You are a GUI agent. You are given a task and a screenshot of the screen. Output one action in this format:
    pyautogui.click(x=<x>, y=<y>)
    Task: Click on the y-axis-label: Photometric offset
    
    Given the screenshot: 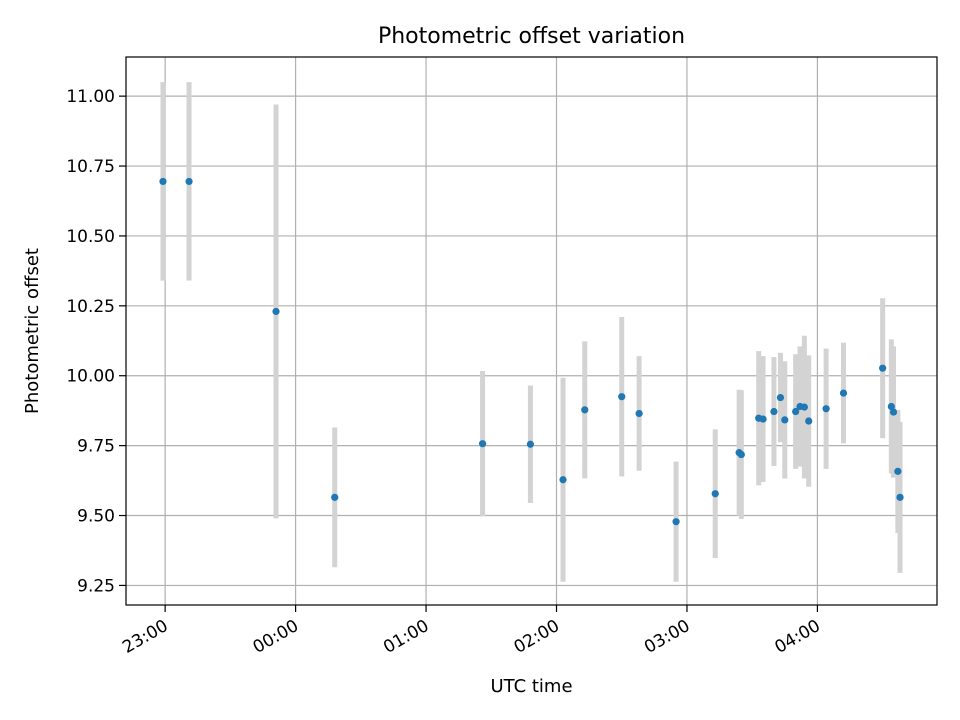 What is the action you would take?
    pyautogui.click(x=32, y=331)
    